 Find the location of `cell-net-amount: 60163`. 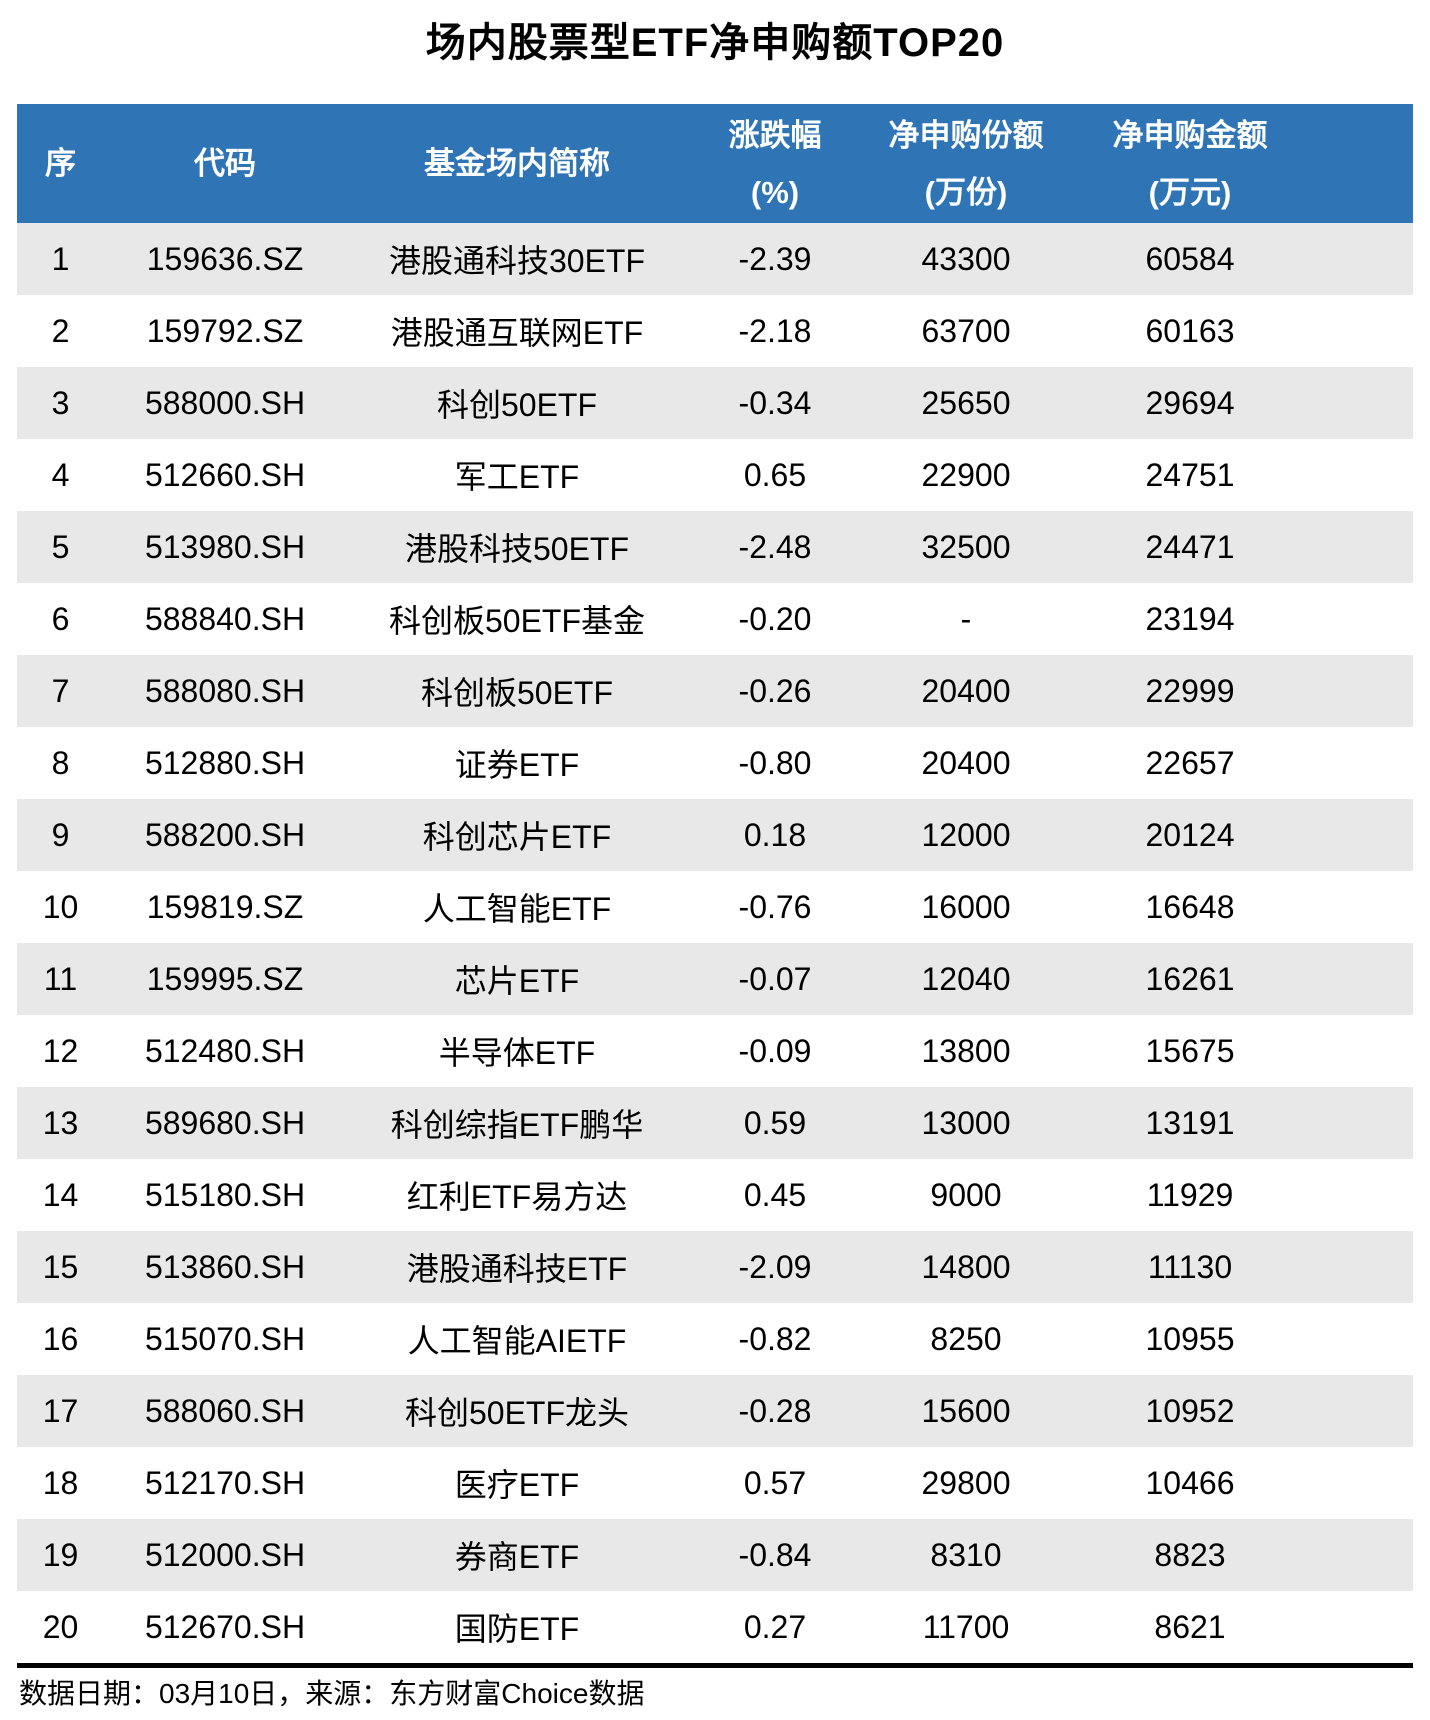

cell-net-amount: 60163 is located at coordinates (1190, 330).